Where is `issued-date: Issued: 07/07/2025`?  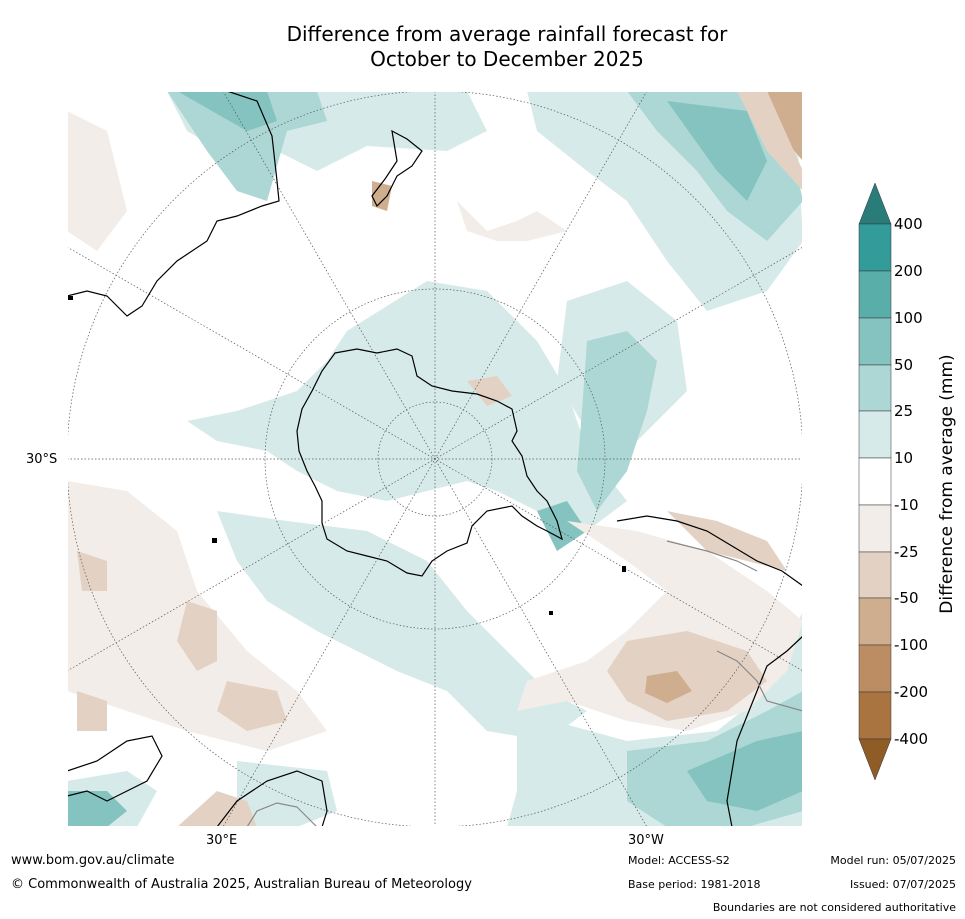 issued-date: Issued: 07/07/2025 is located at coordinates (902, 884).